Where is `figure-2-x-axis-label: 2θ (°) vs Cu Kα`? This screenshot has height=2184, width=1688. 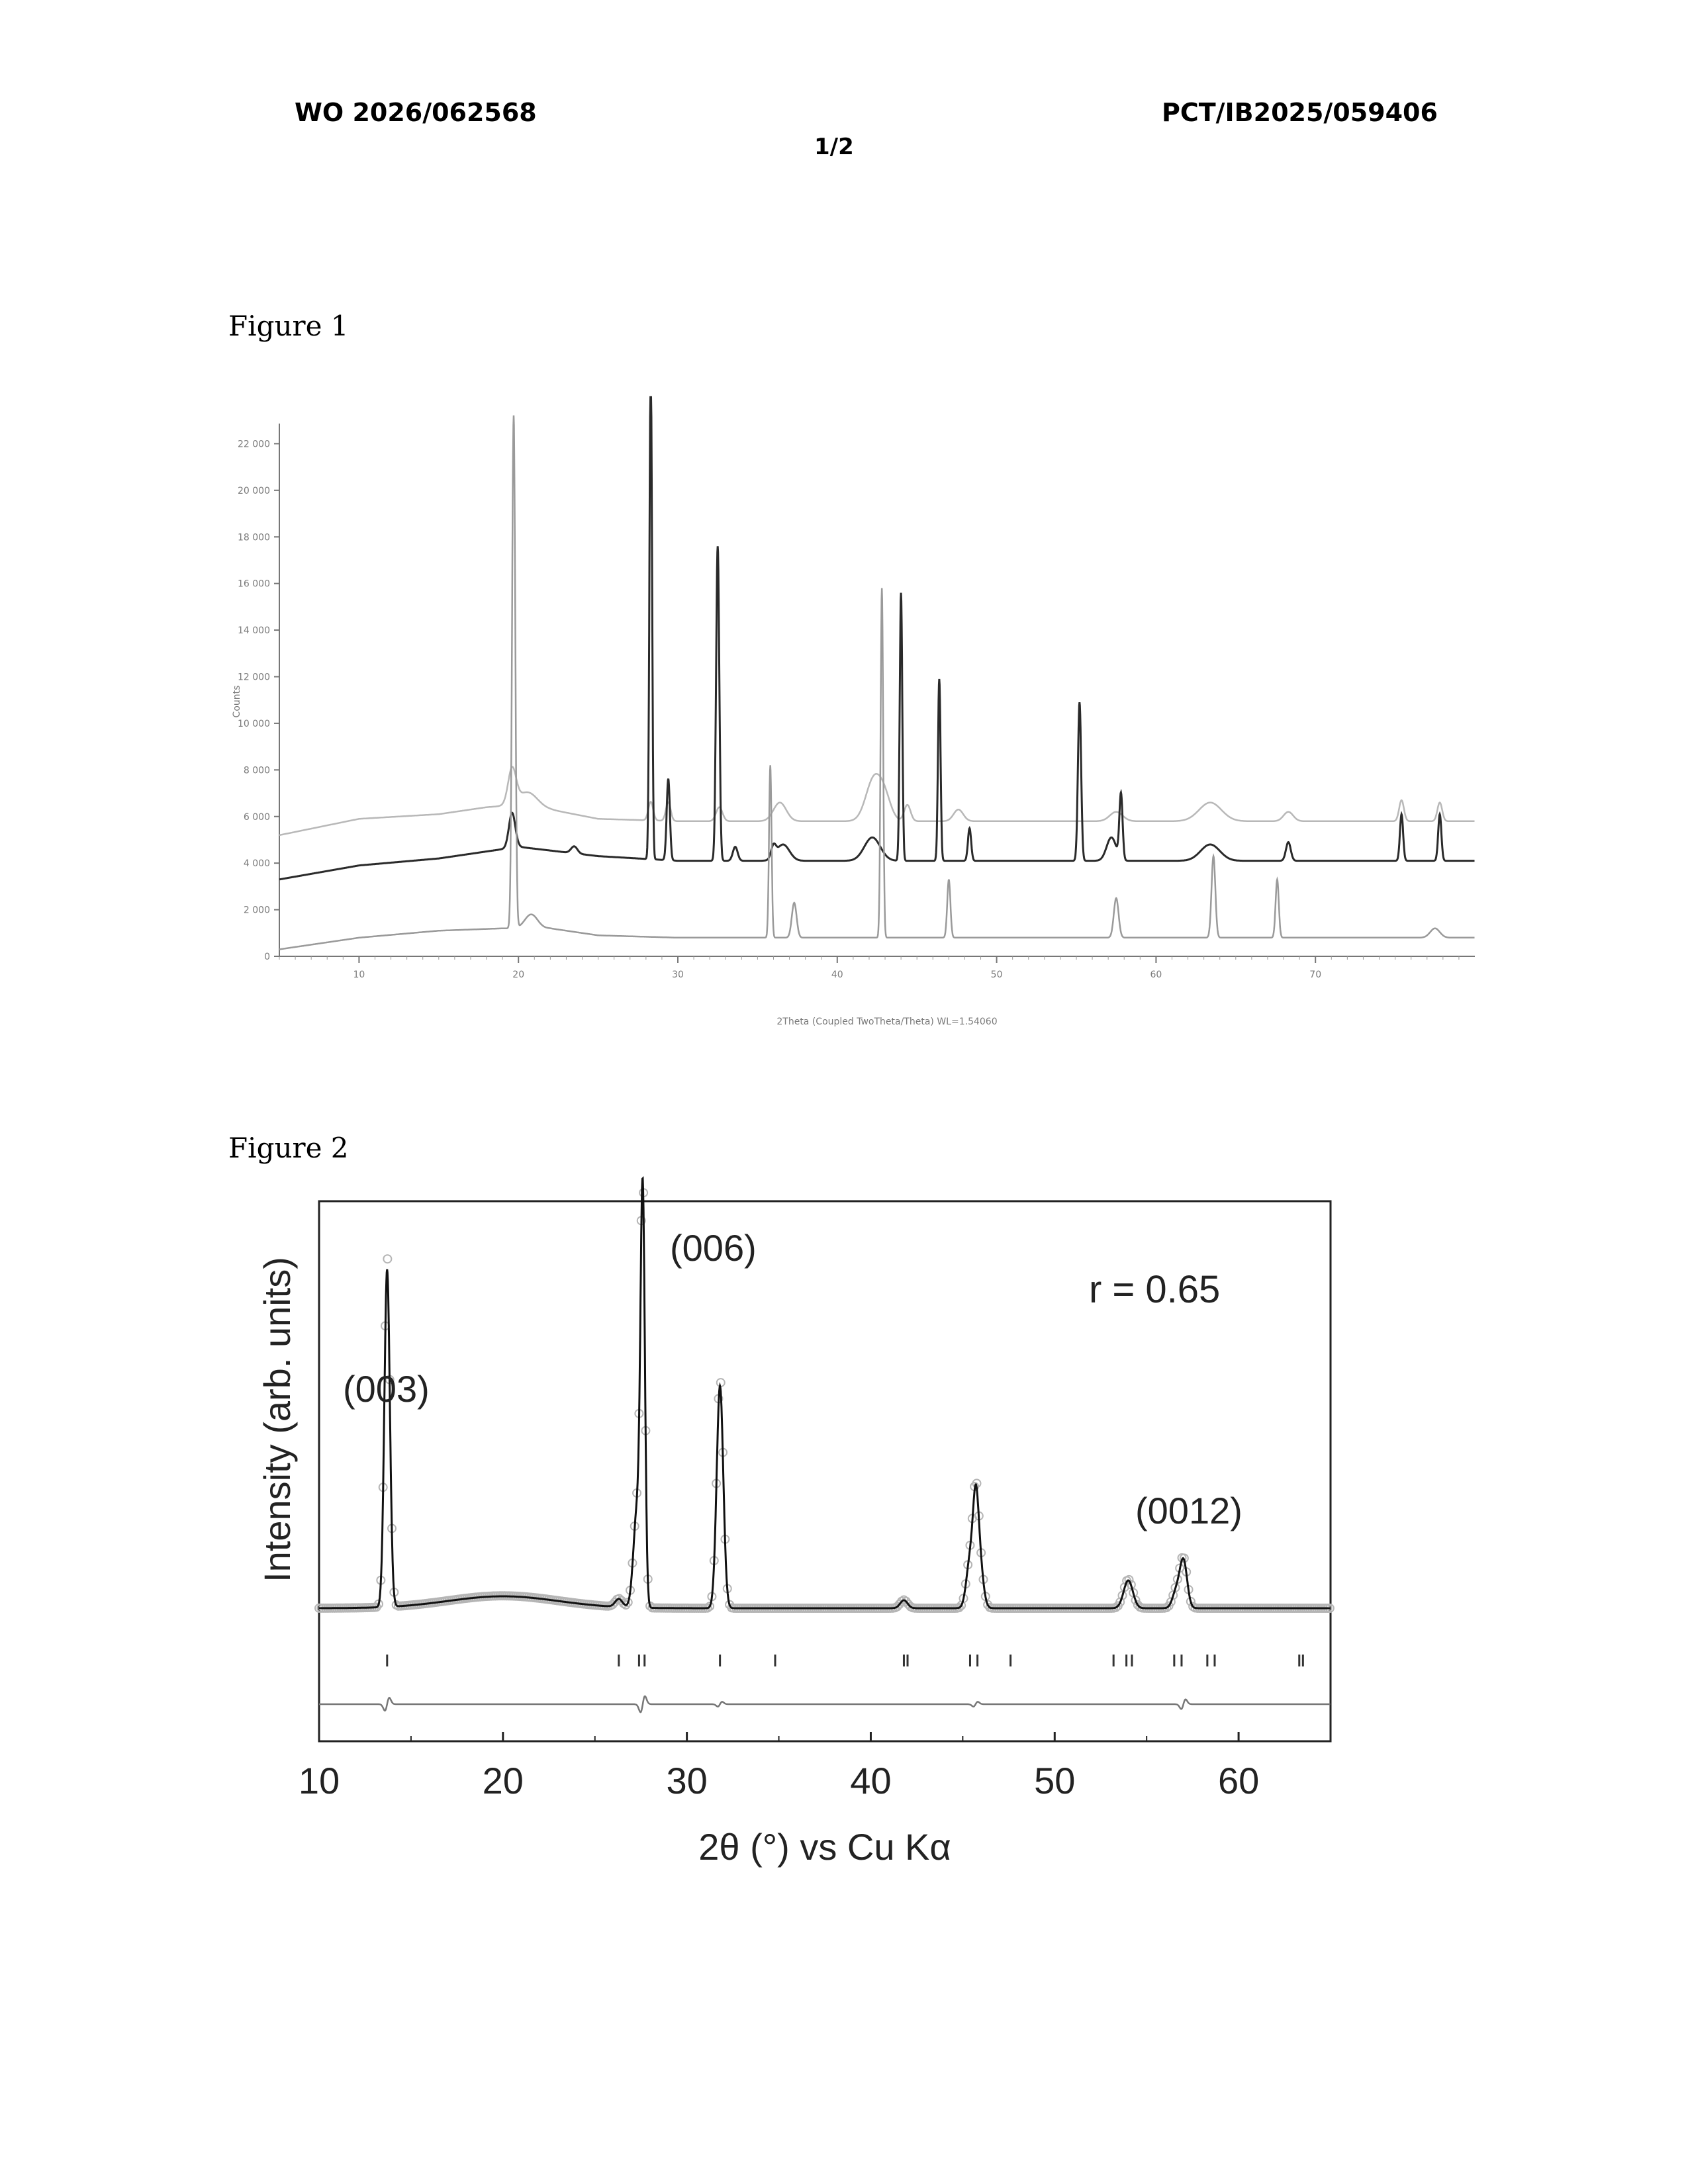 figure-2-x-axis-label: 2θ (°) vs Cu Kα is located at coordinates (824, 1847).